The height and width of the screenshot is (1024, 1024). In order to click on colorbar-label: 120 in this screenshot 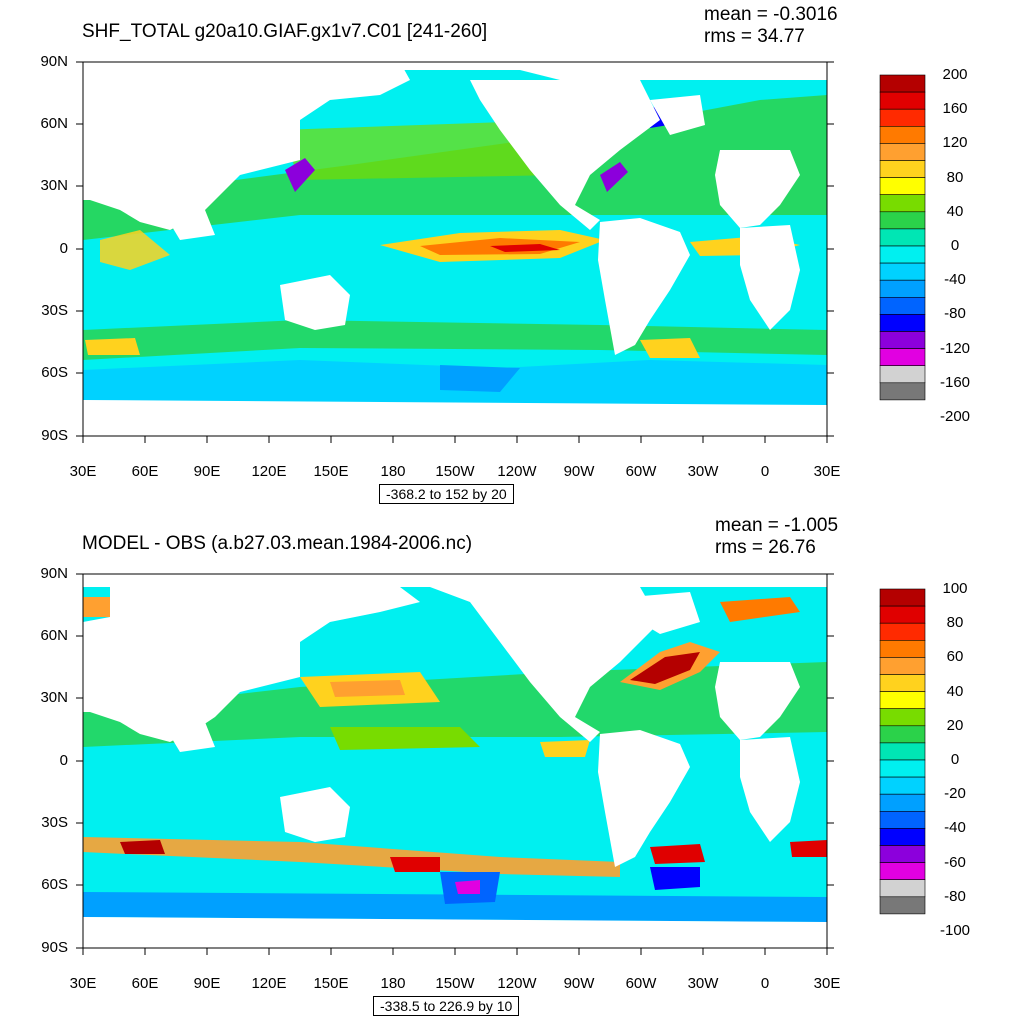, I will do `click(955, 143)`.